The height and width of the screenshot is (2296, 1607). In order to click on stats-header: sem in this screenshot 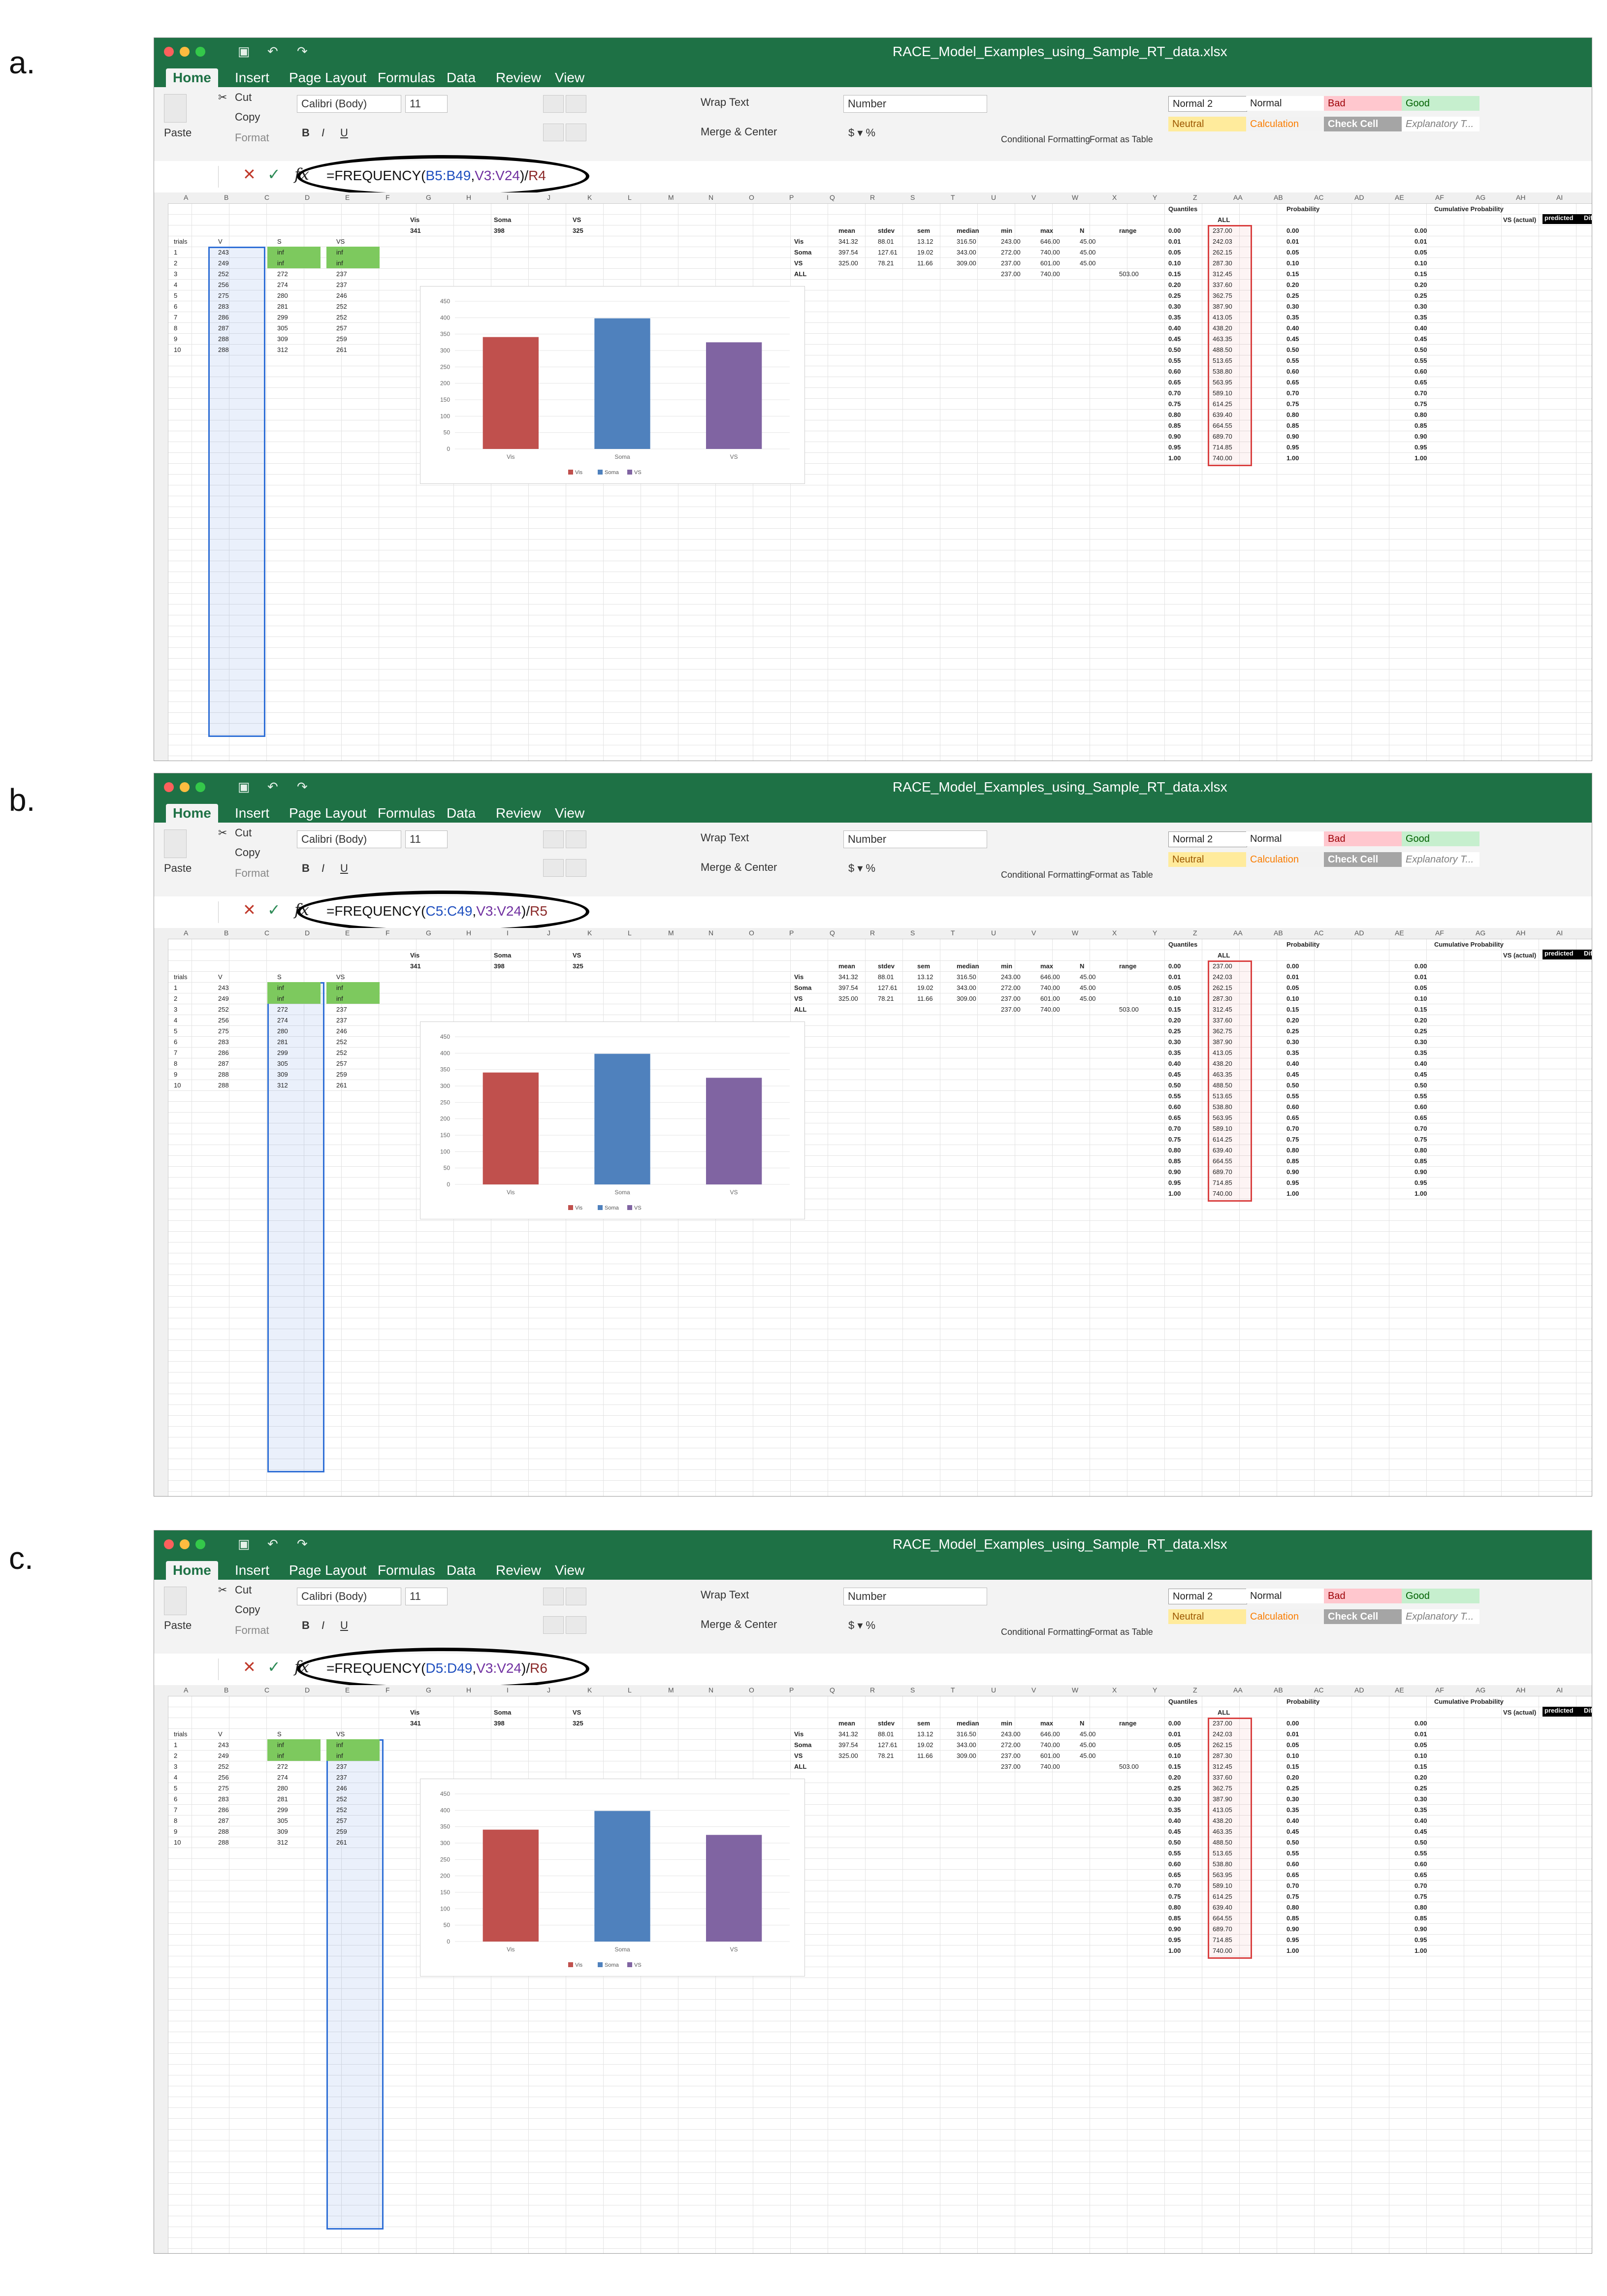, I will do `click(924, 1723)`.